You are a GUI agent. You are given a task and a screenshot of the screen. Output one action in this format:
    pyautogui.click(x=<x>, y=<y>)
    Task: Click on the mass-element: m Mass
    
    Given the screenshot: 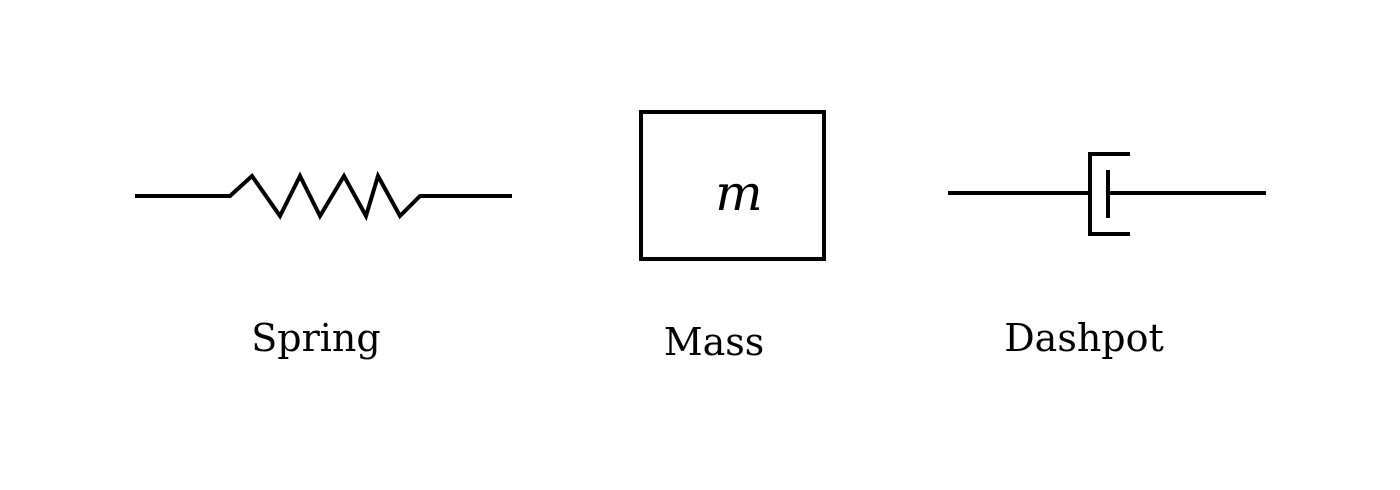 What is the action you would take?
    pyautogui.click(x=732, y=237)
    